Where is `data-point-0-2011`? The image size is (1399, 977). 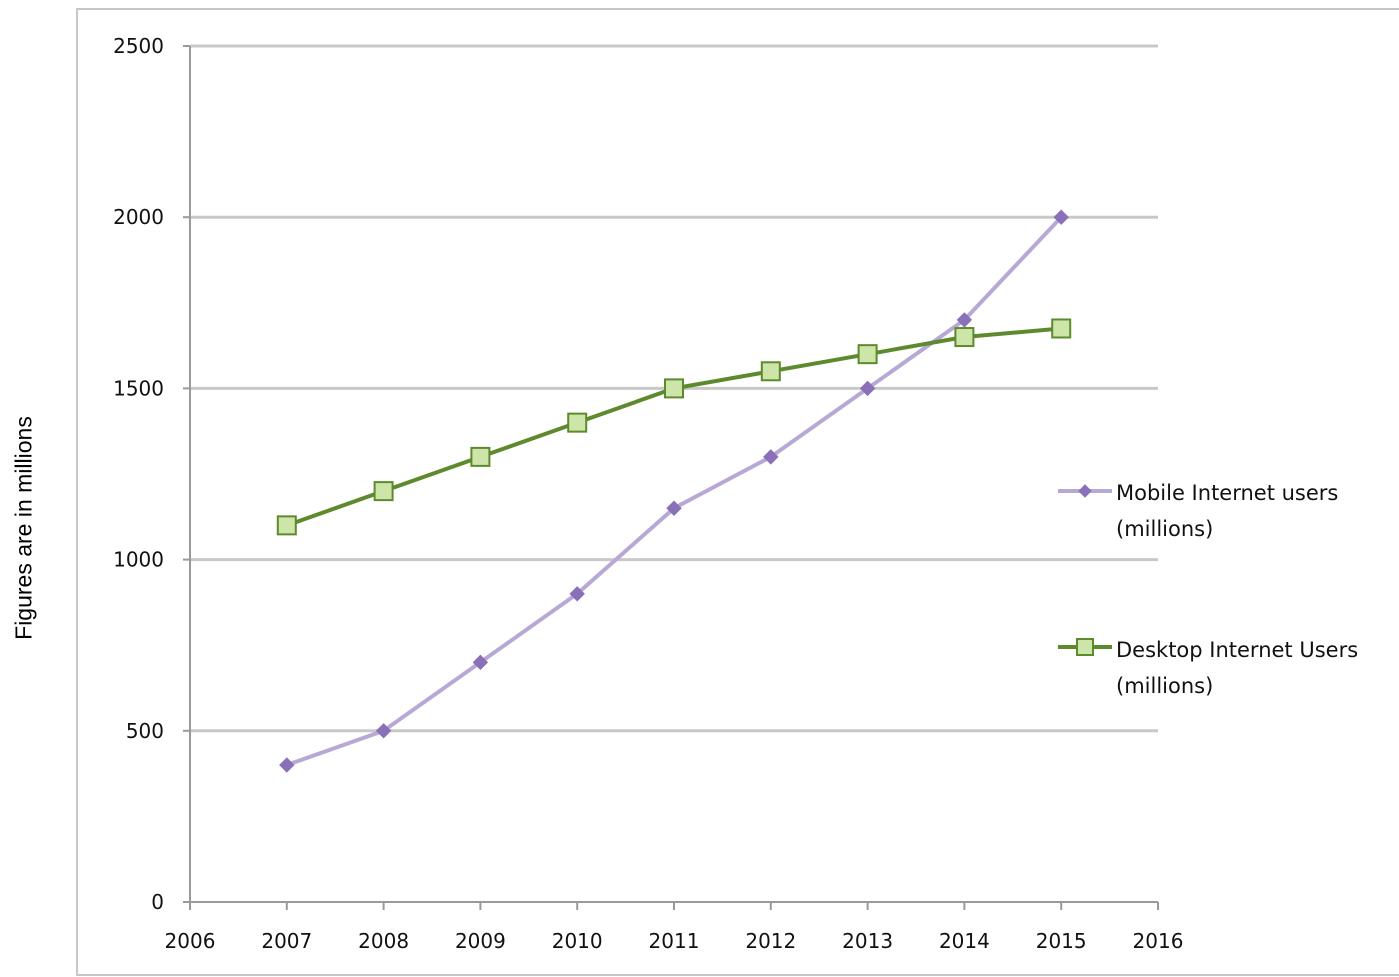 data-point-0-2011 is located at coordinates (674, 508).